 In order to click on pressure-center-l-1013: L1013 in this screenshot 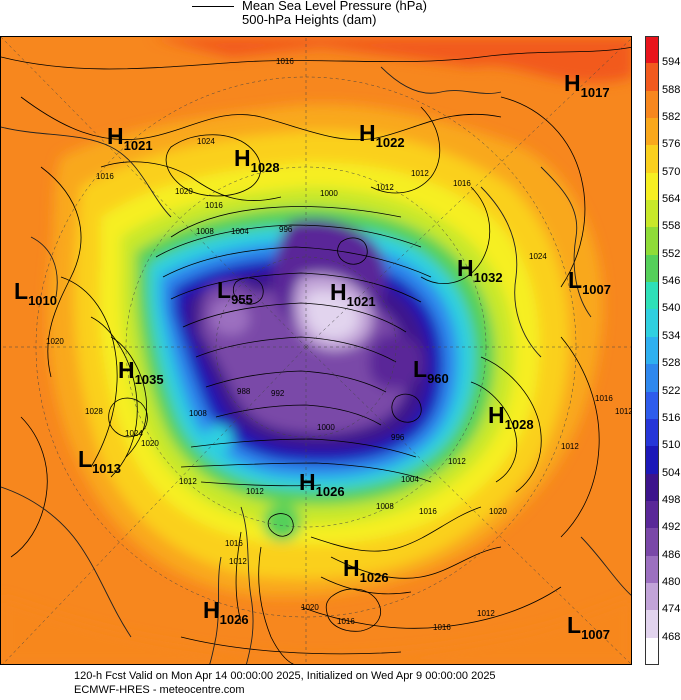, I will do `click(99, 461)`.